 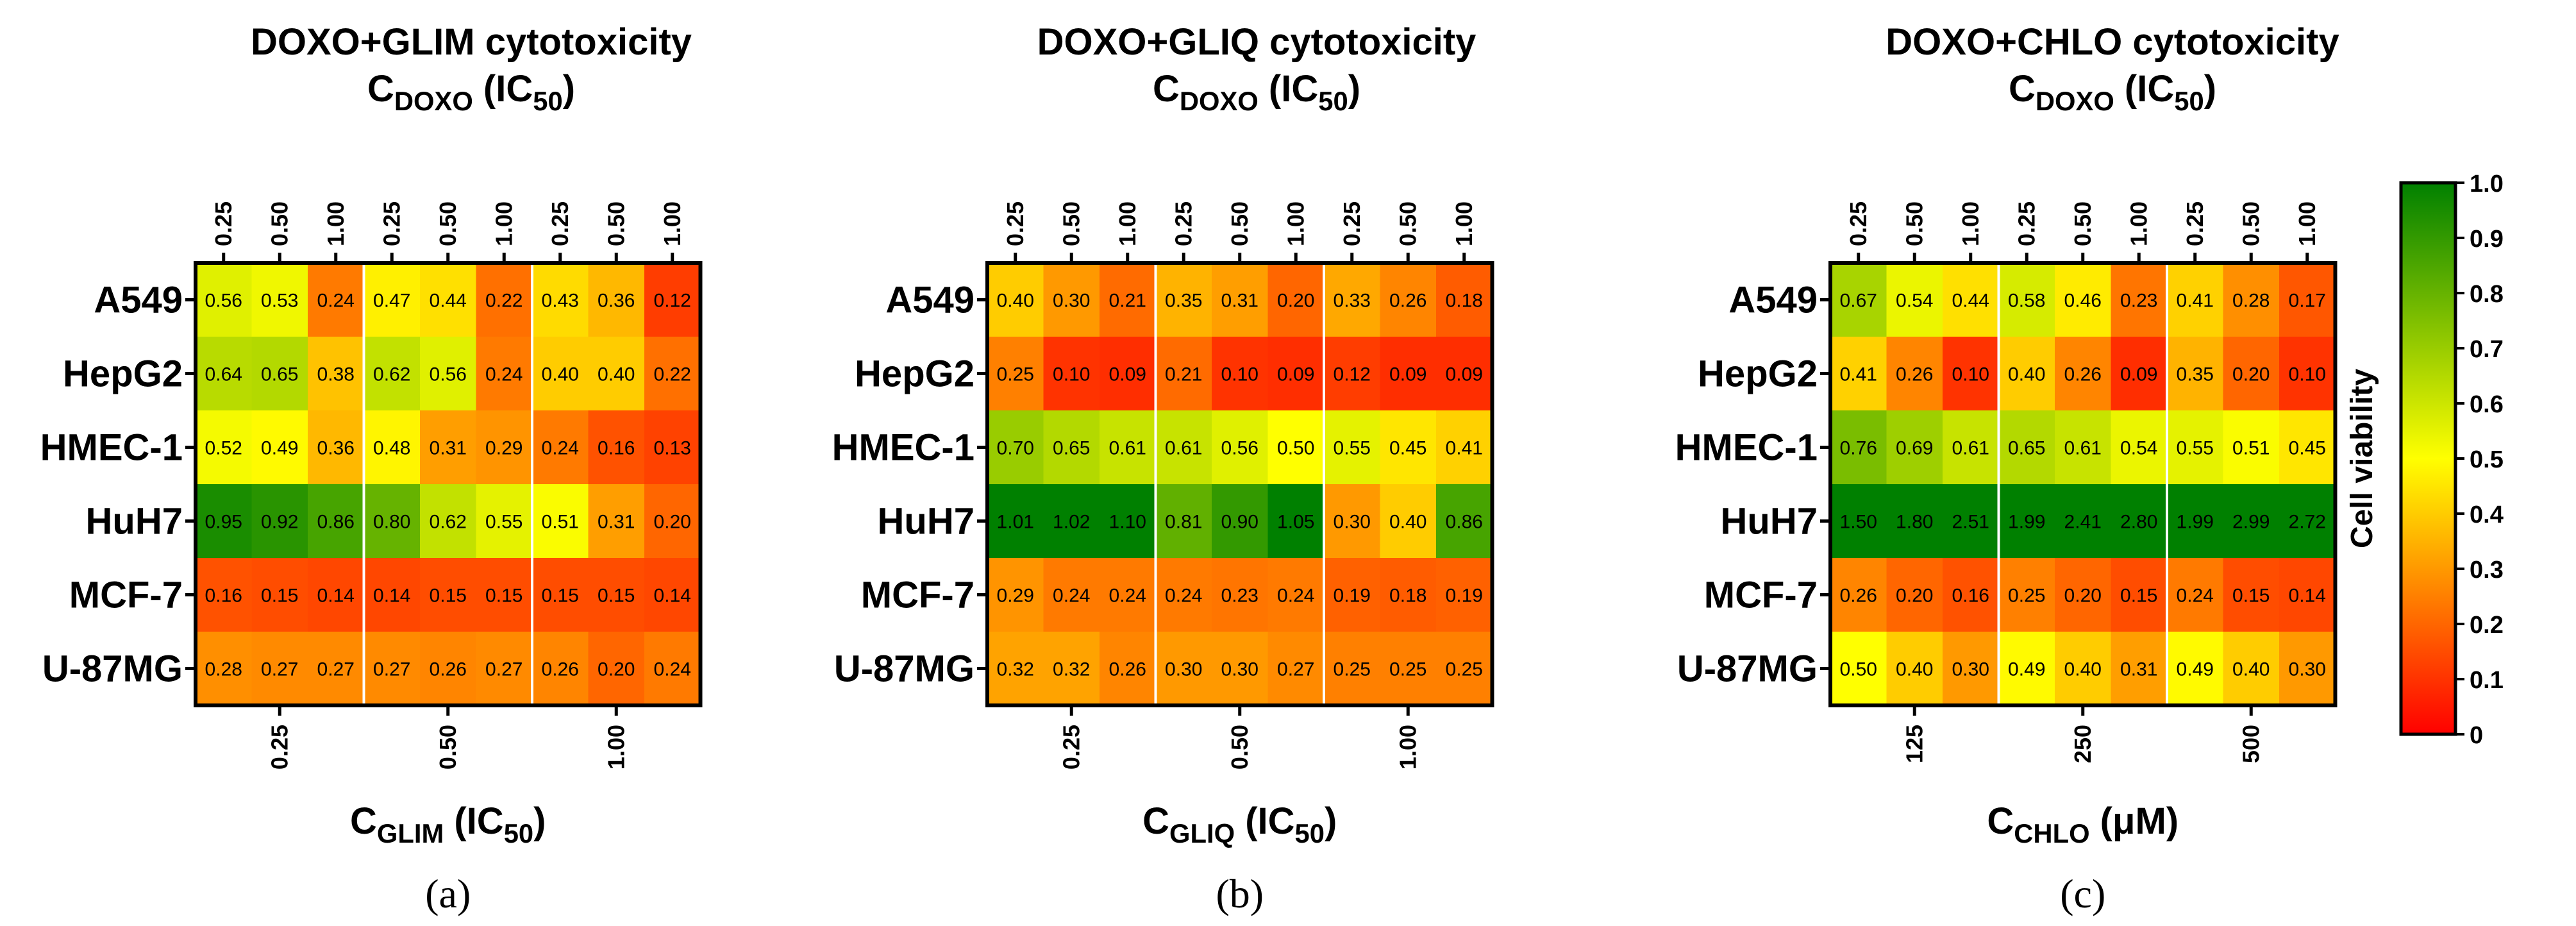 I want to click on cell-value-label: 0.54, so click(x=2138, y=448).